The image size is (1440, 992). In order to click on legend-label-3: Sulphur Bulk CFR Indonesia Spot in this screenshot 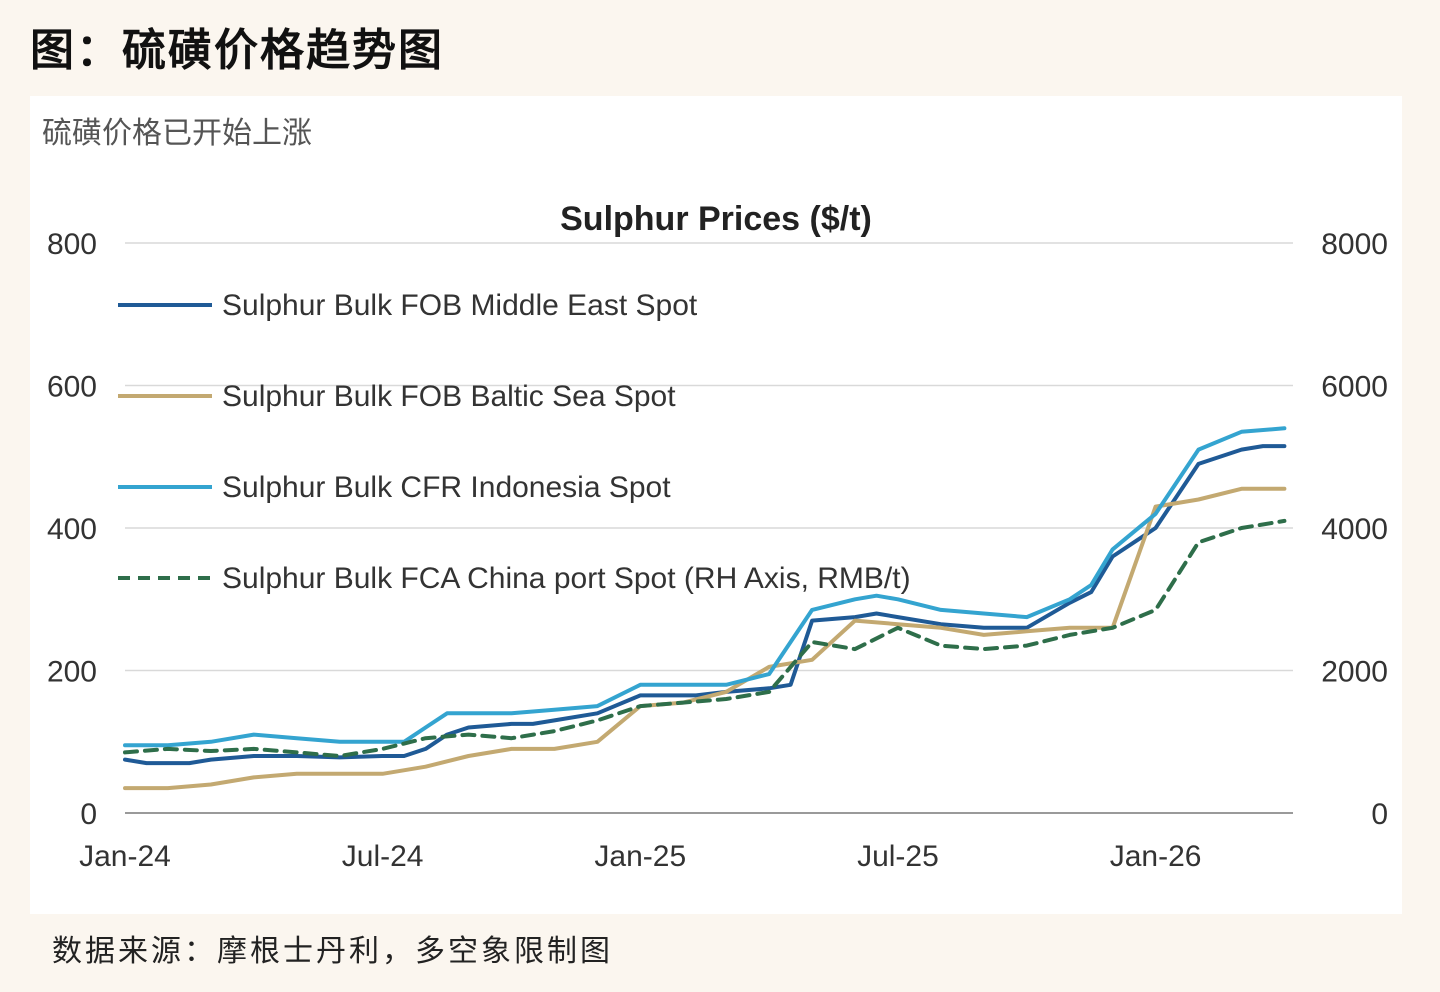, I will do `click(446, 487)`.